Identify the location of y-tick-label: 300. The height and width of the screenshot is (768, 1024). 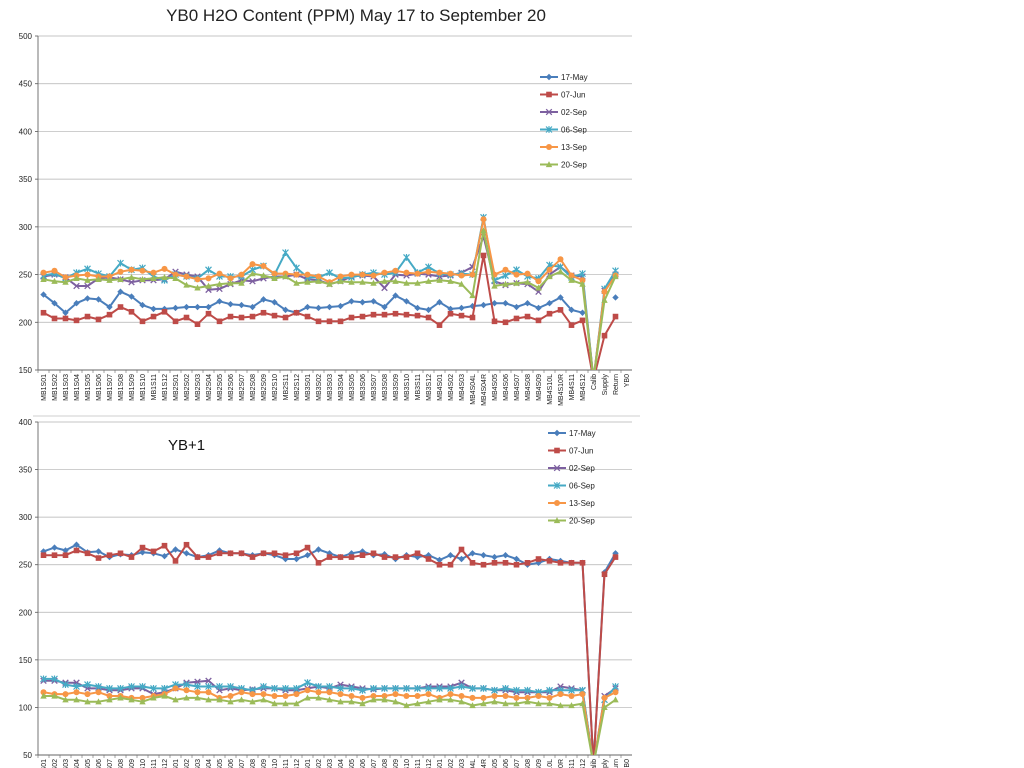
(26, 227).